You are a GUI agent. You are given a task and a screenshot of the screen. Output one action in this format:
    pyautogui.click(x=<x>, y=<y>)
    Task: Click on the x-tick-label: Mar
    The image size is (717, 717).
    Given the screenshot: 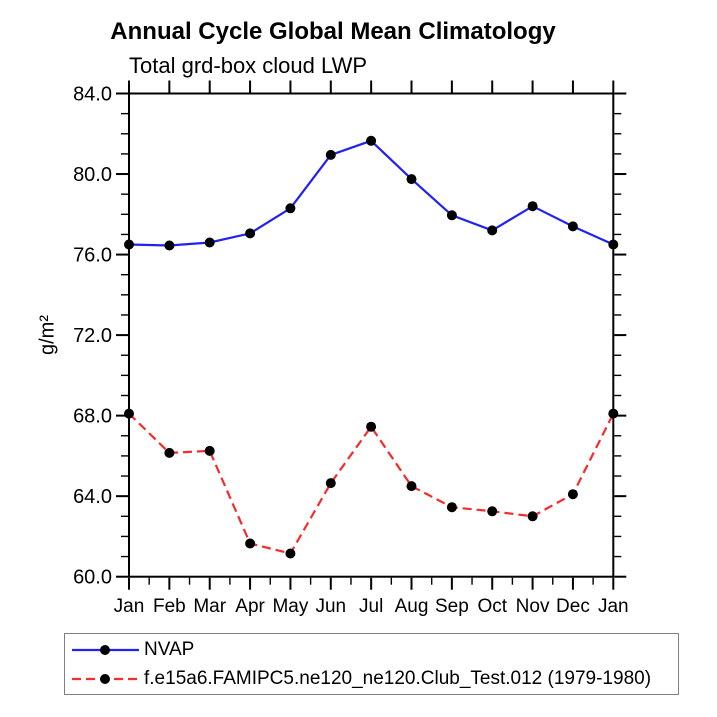 What is the action you would take?
    pyautogui.click(x=209, y=606)
    